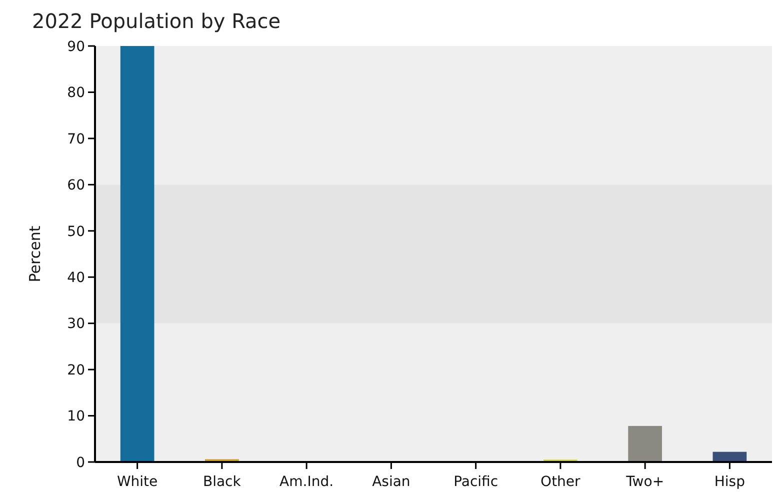  What do you see at coordinates (476, 482) in the screenshot?
I see `x-tick-label: Pacific` at bounding box center [476, 482].